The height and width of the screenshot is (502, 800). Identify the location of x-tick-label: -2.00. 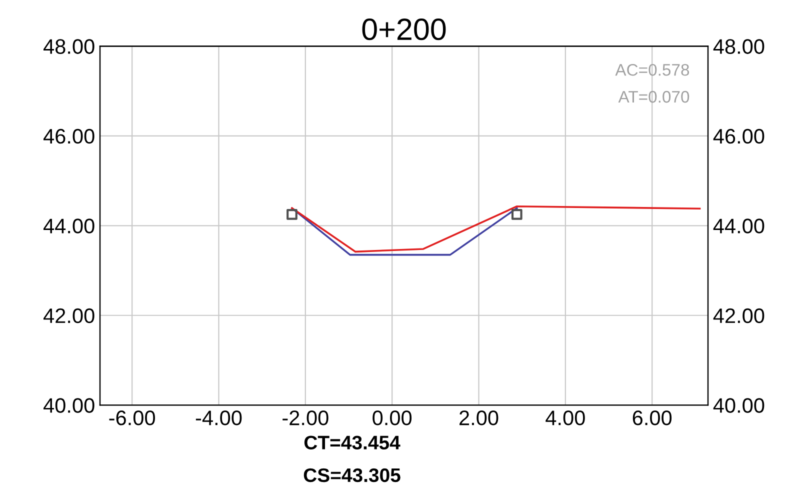
(305, 418).